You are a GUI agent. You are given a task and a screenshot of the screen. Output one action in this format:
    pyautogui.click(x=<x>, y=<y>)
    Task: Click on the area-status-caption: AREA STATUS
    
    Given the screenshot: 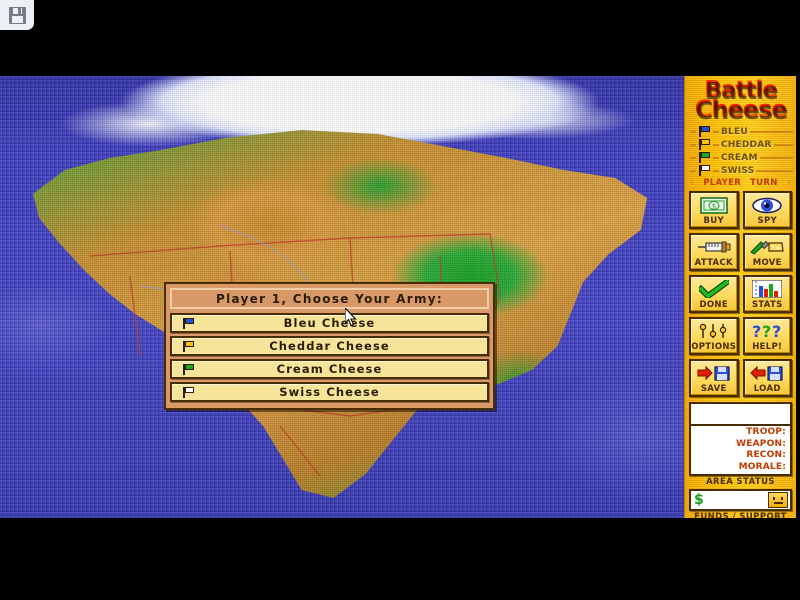 What is the action you would take?
    pyautogui.click(x=740, y=482)
    